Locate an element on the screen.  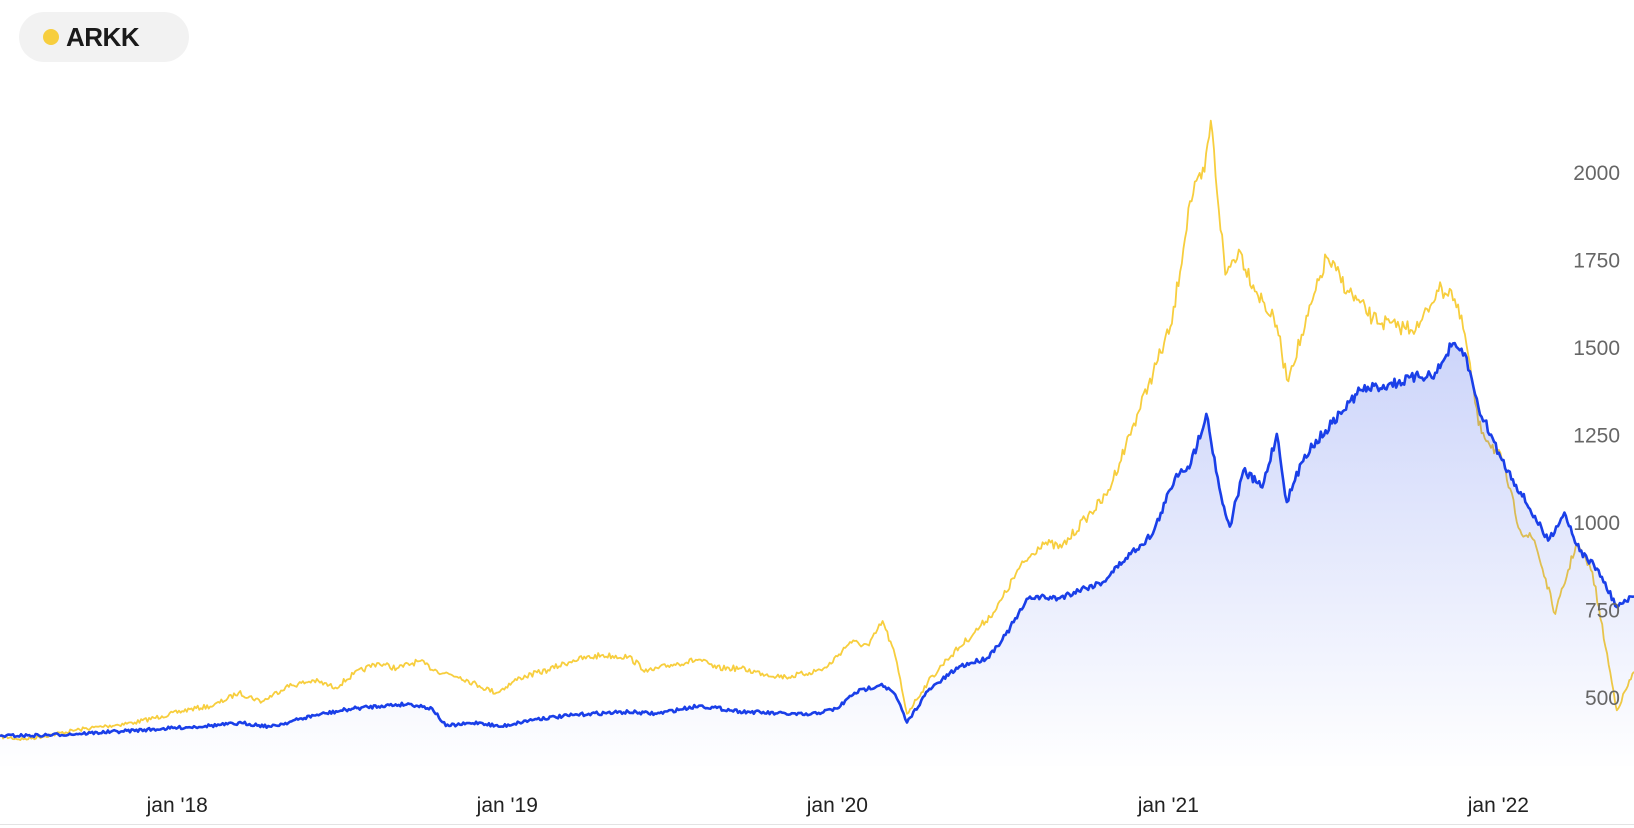
y-tick-label: 500 is located at coordinates (1602, 698).